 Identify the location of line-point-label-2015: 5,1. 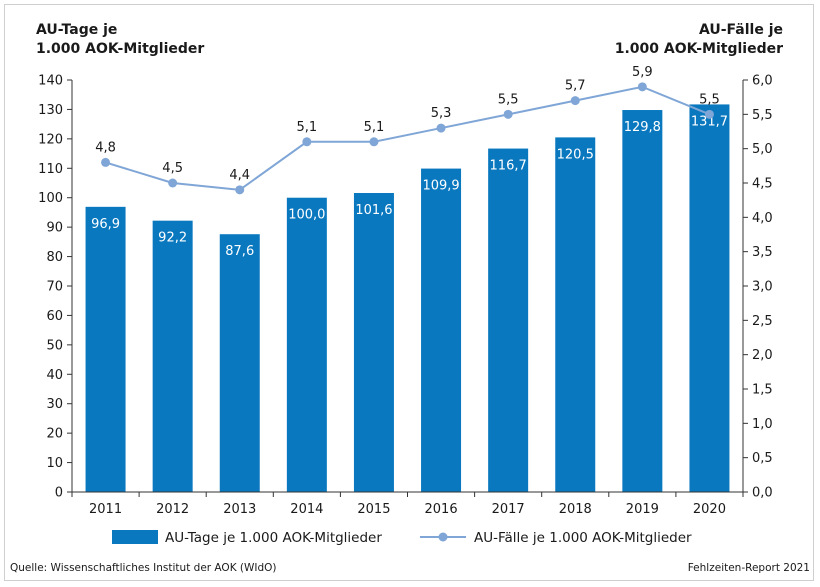
(374, 127).